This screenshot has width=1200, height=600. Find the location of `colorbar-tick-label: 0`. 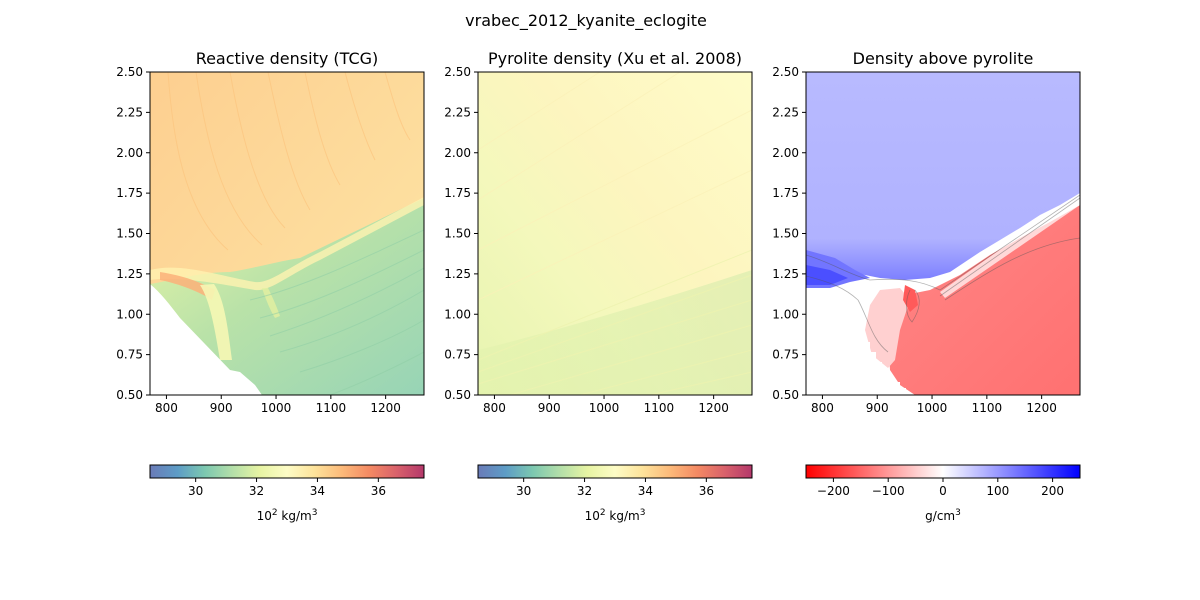

colorbar-tick-label: 0 is located at coordinates (943, 491).